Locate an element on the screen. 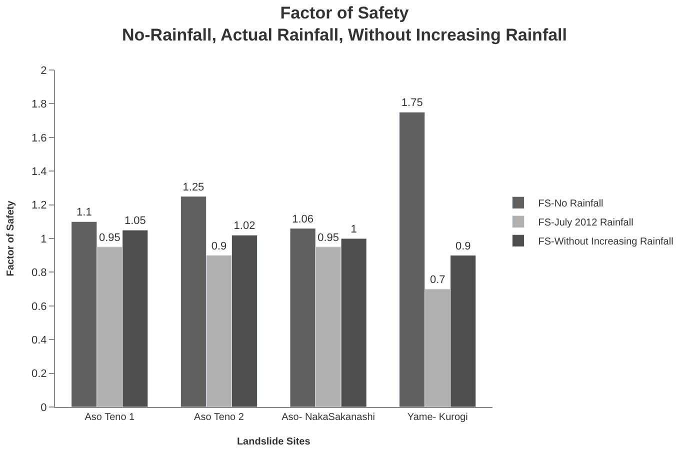 The image size is (689, 457). legend-label: FS-July 2012 Rainfall is located at coordinates (586, 223).